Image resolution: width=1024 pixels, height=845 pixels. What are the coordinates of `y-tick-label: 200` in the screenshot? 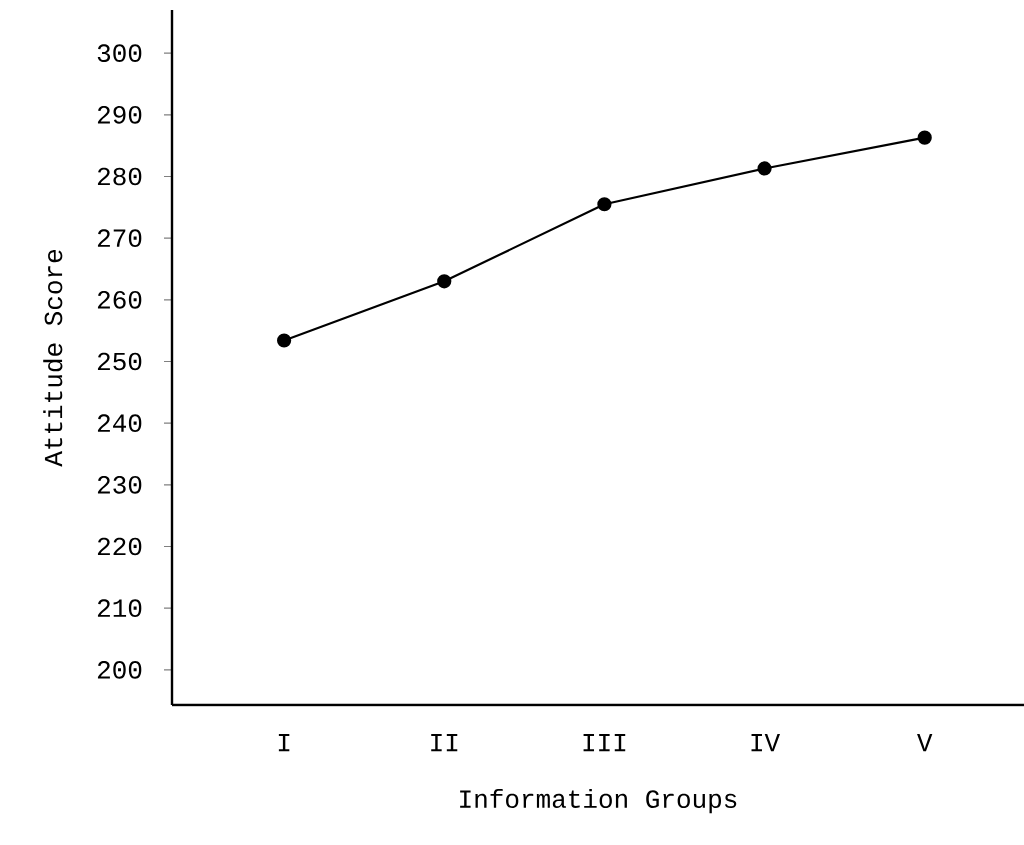 It's located at (119, 670).